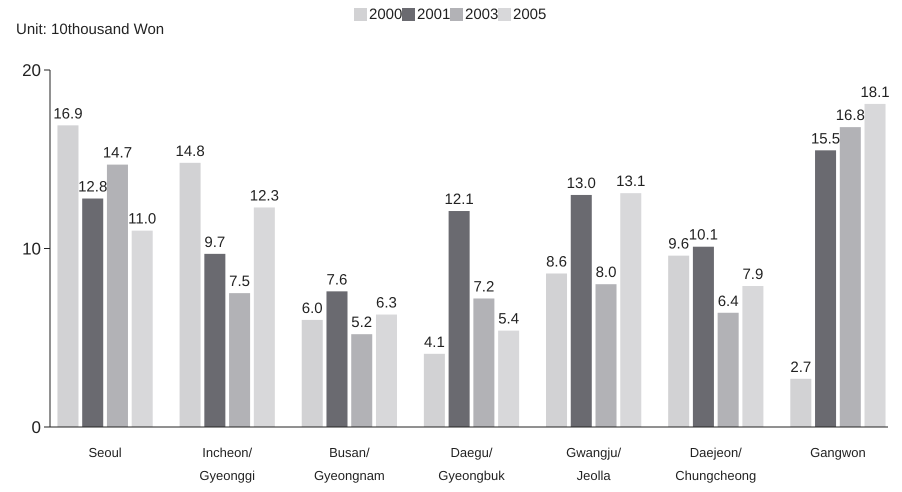 The height and width of the screenshot is (492, 902). Describe the element at coordinates (529, 14) in the screenshot. I see `legend-label: 2005` at that location.